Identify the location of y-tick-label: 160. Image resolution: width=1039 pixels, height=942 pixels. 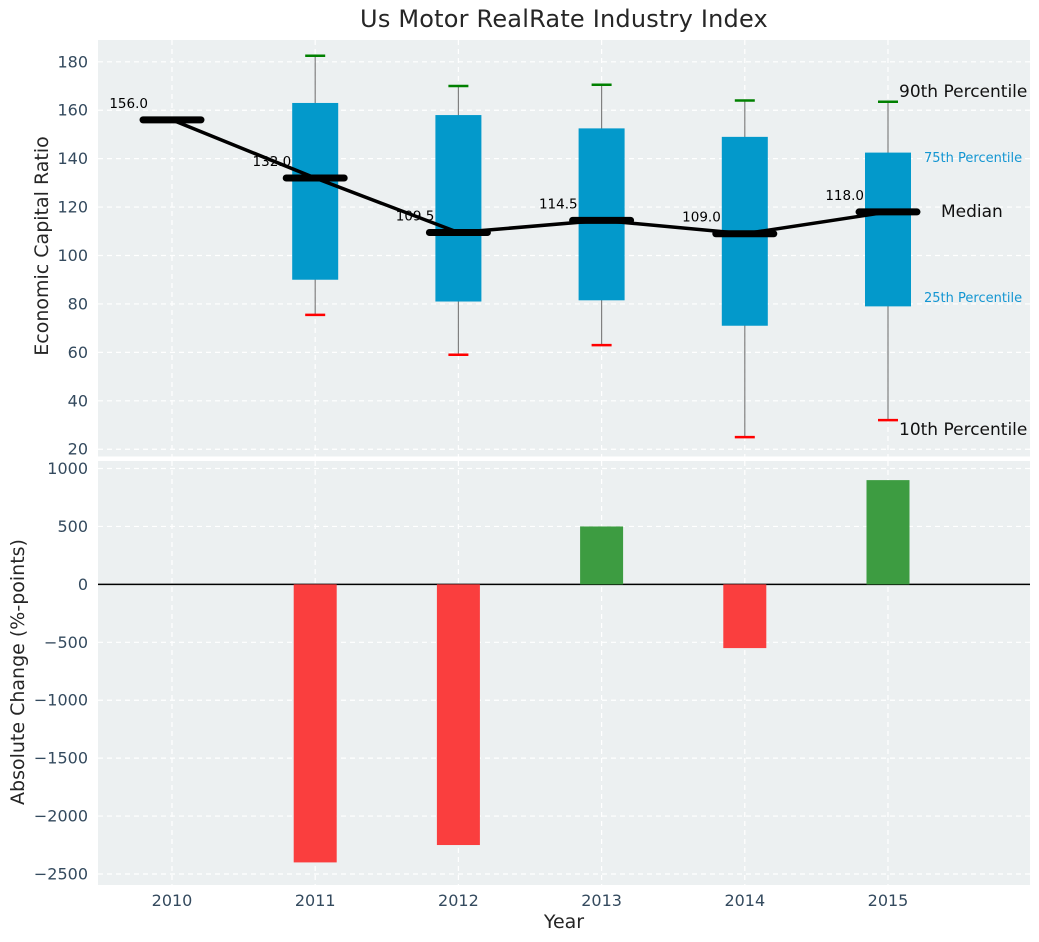
(72, 110).